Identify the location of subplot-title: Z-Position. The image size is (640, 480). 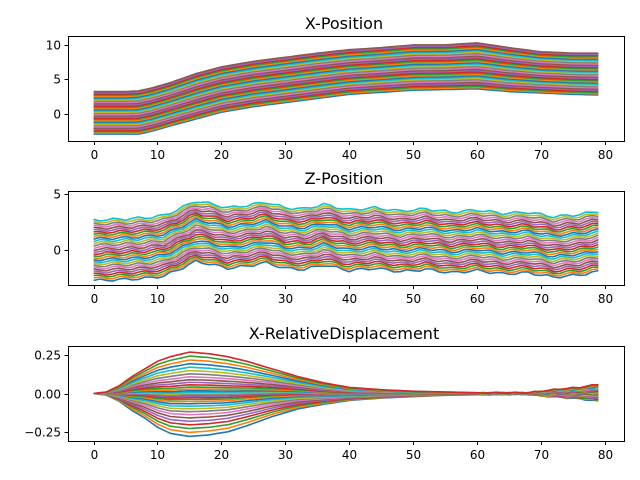
(344, 178).